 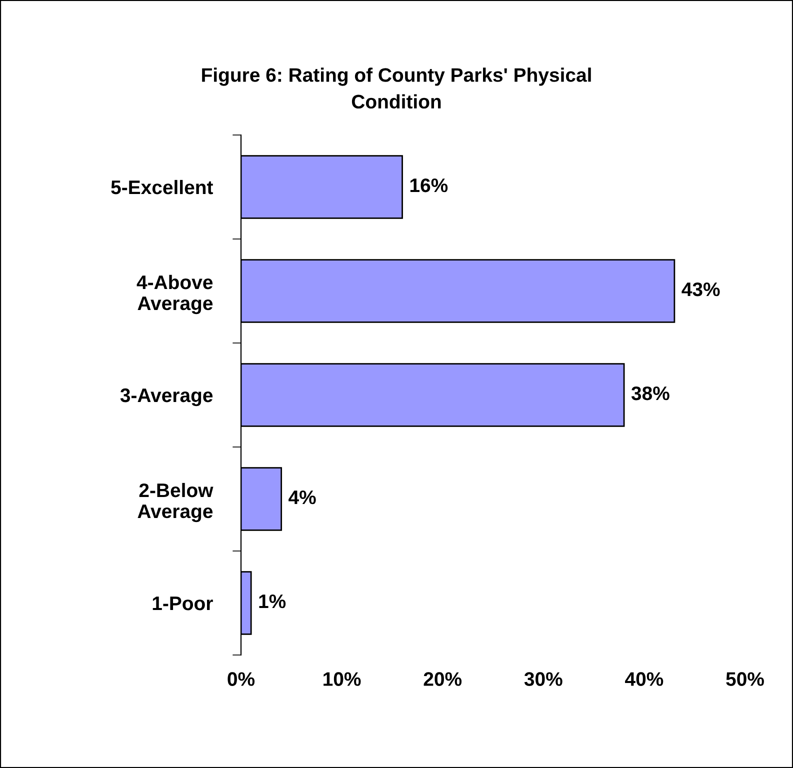 I want to click on x-tick-label: 0%, so click(x=241, y=679).